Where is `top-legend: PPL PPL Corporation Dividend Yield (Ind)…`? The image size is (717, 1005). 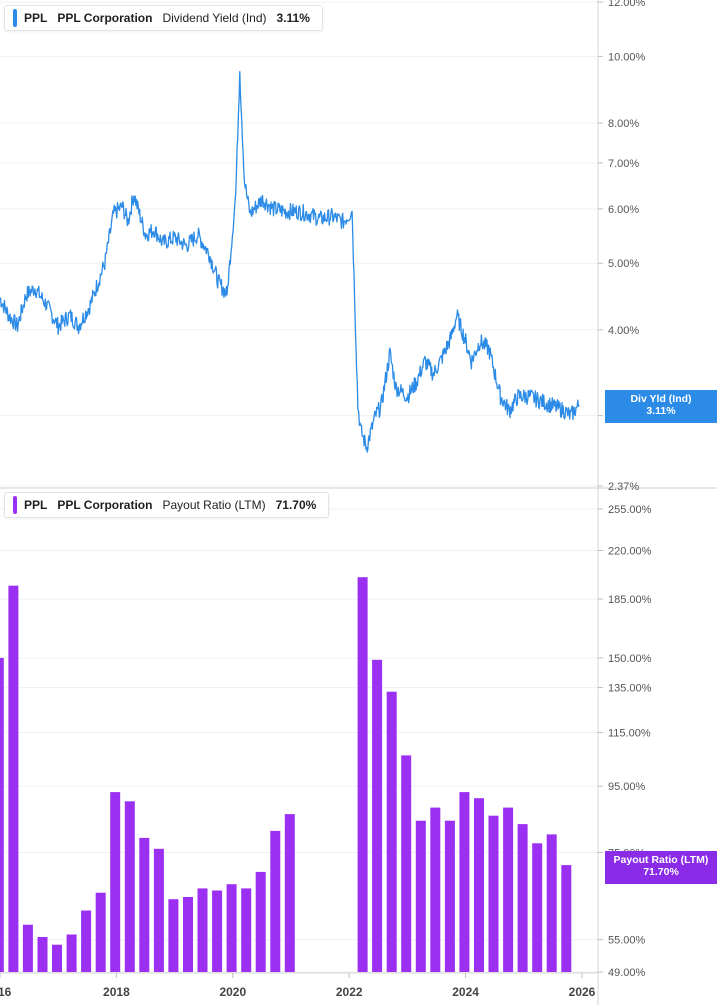 top-legend: PPL PPL Corporation Dividend Yield (Ind)… is located at coordinates (163, 18).